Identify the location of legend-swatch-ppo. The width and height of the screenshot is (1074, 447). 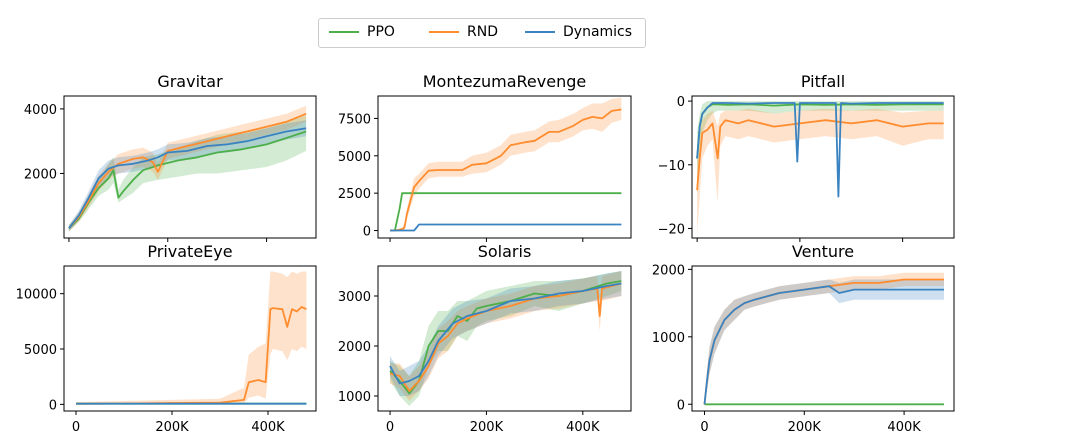
(344, 32).